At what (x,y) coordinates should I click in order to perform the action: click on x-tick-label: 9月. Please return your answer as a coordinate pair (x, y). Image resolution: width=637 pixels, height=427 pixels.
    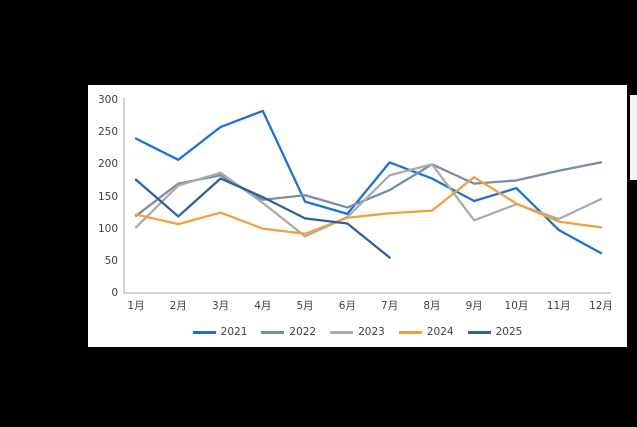
    Looking at the image, I should click on (474, 306).